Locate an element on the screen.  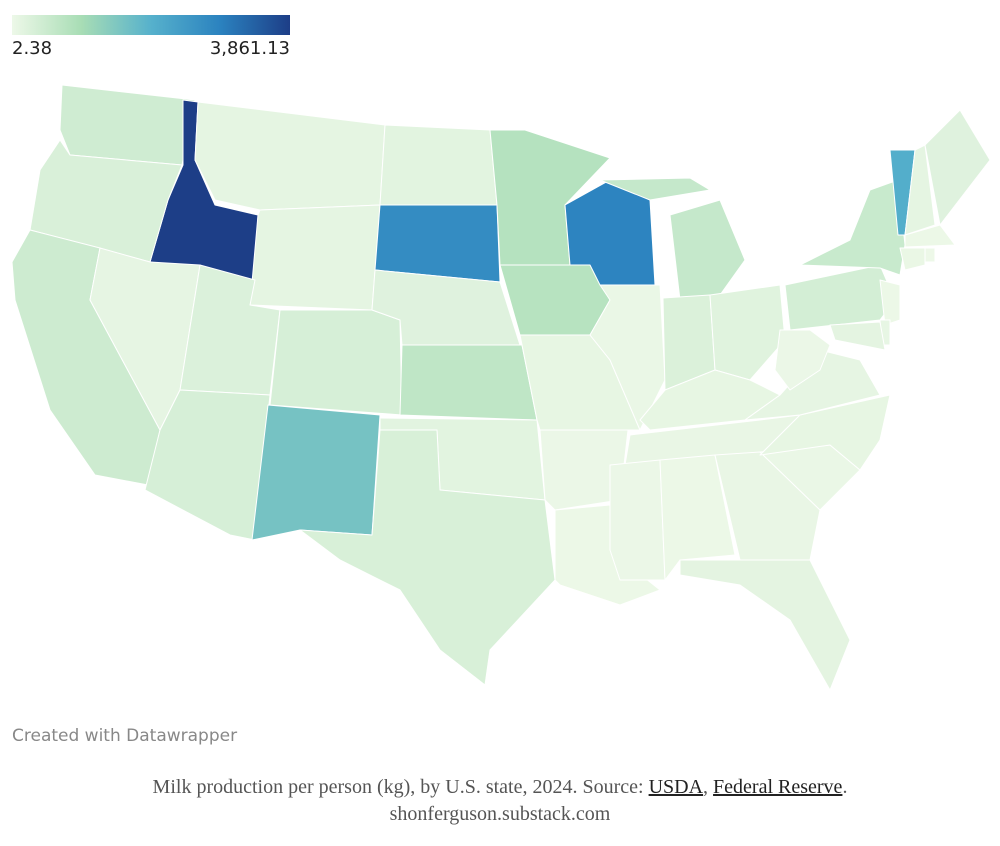
legend-bar is located at coordinates (151, 25).